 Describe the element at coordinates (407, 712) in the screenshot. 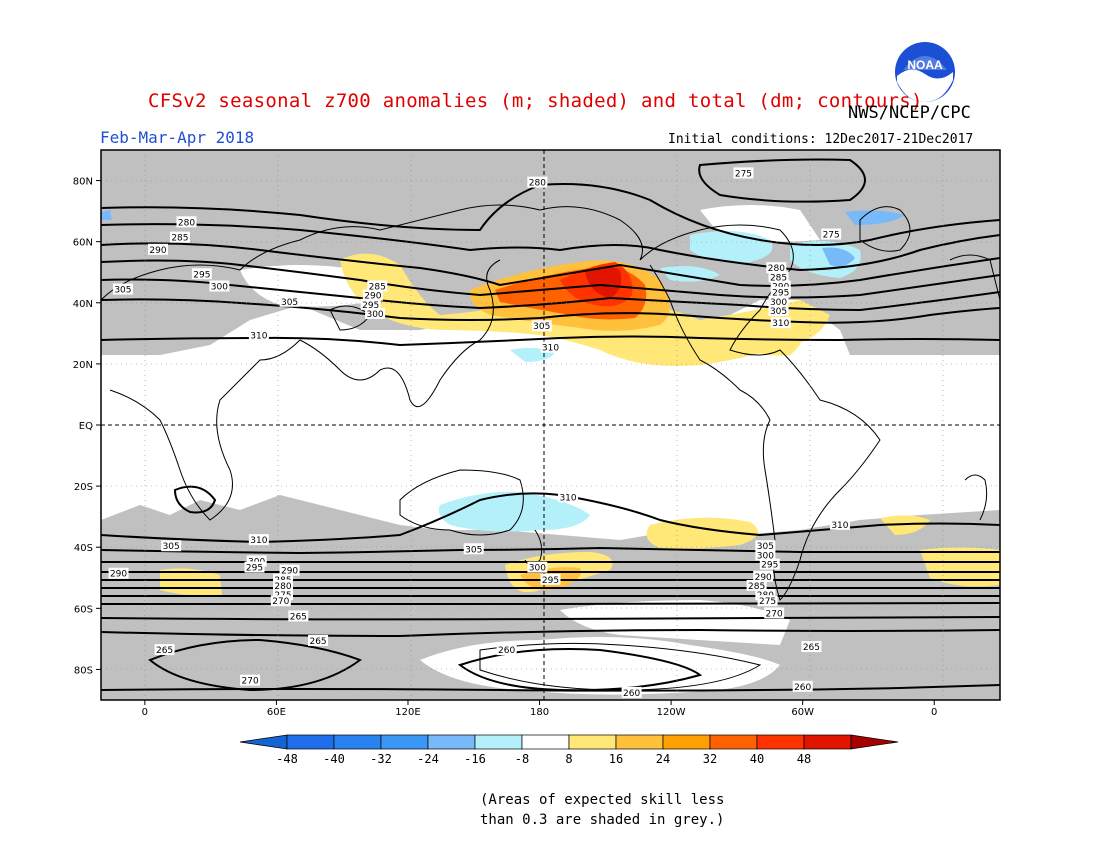

I see `lon-tick-label: 120E` at that location.